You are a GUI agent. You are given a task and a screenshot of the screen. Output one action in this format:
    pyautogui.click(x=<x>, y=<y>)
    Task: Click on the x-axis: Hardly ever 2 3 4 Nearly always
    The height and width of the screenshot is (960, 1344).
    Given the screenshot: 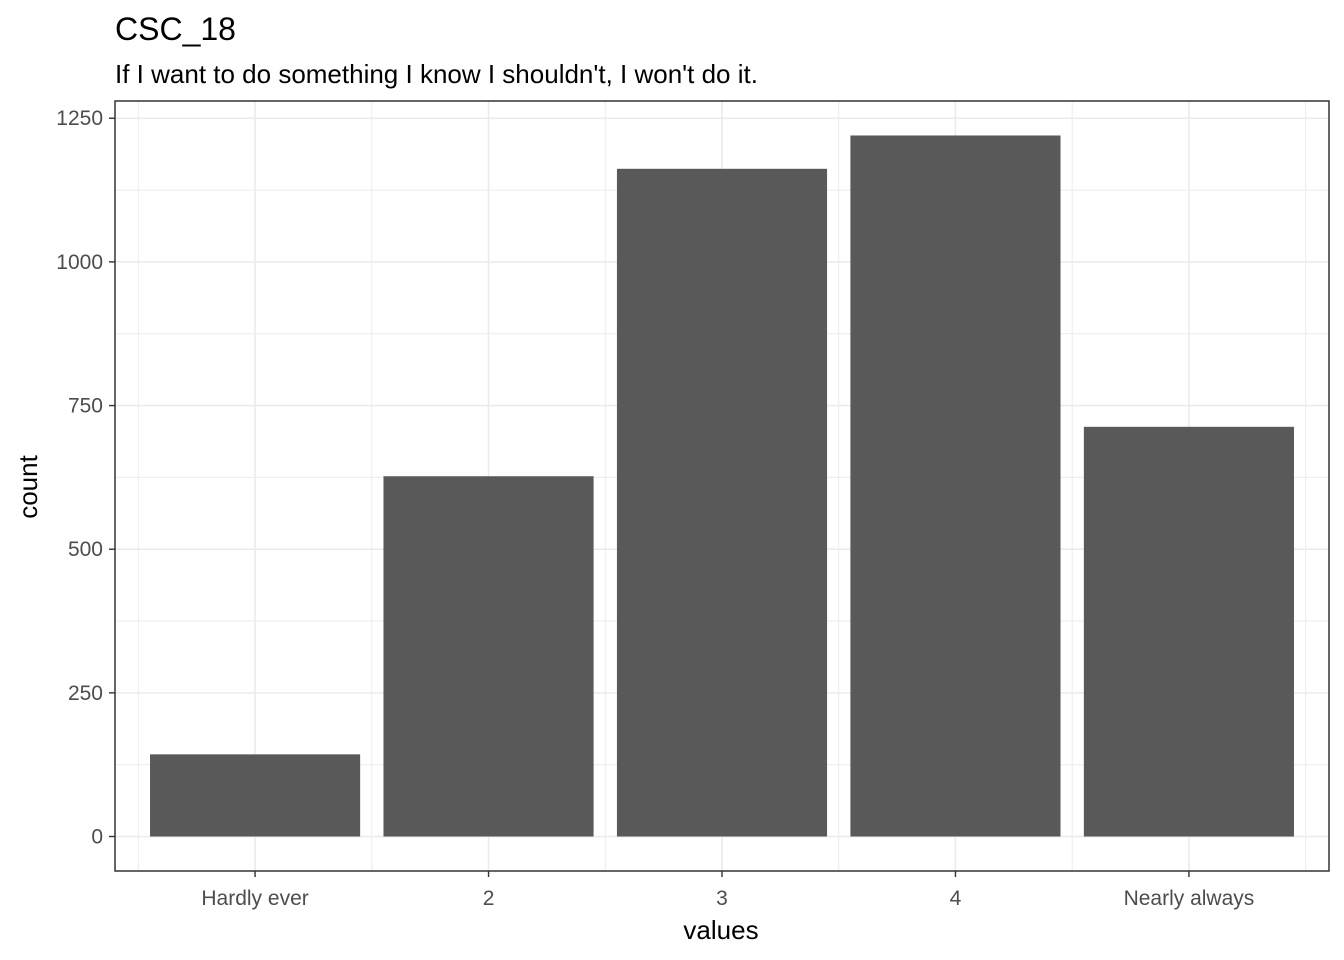 What is the action you would take?
    pyautogui.click(x=727, y=890)
    